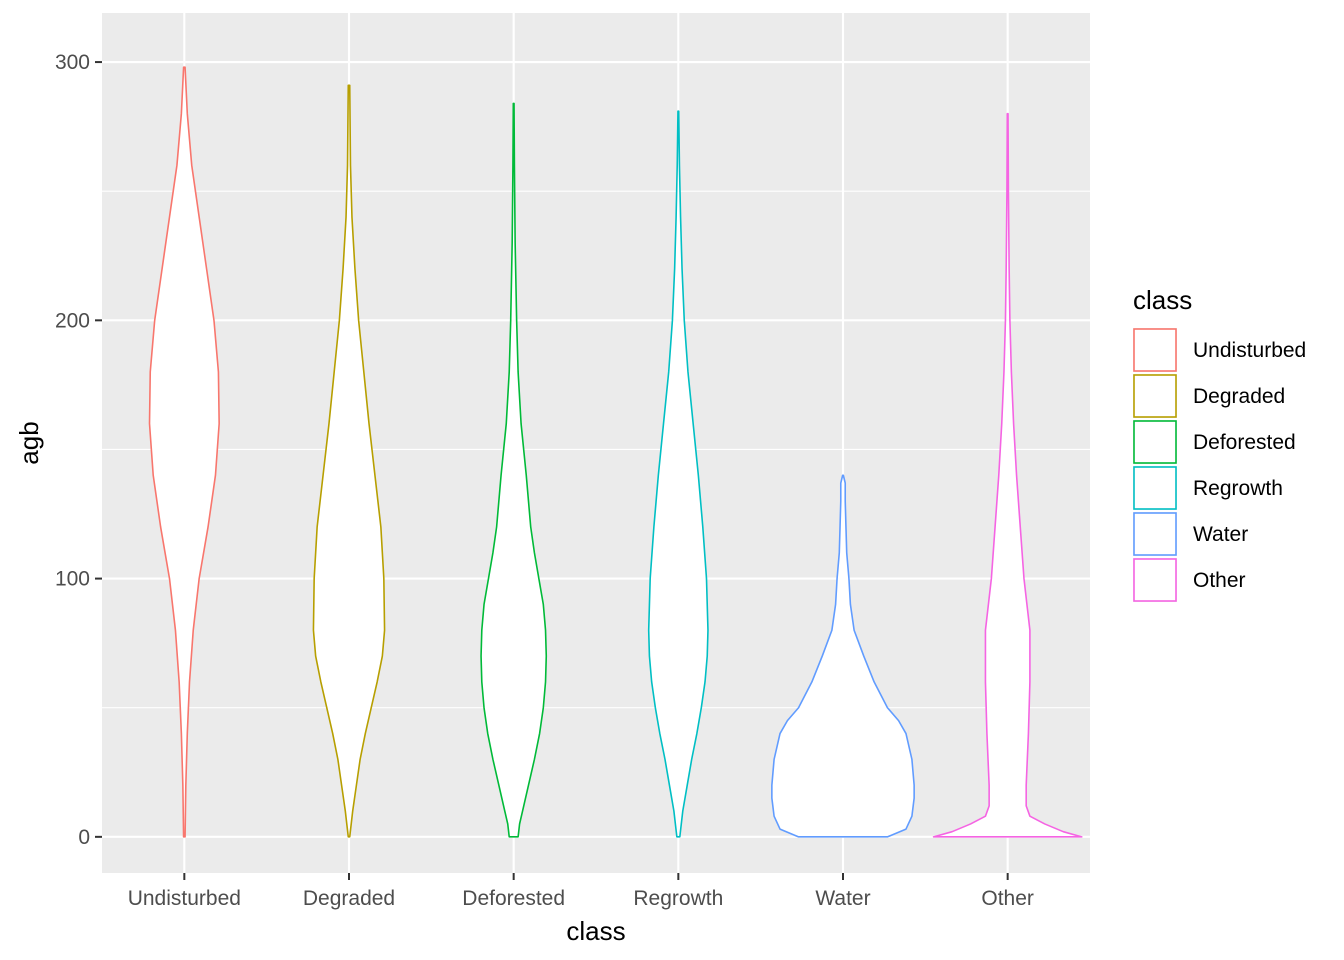  Describe the element at coordinates (1239, 396) in the screenshot. I see `legend-label-degraded: Degraded` at that location.